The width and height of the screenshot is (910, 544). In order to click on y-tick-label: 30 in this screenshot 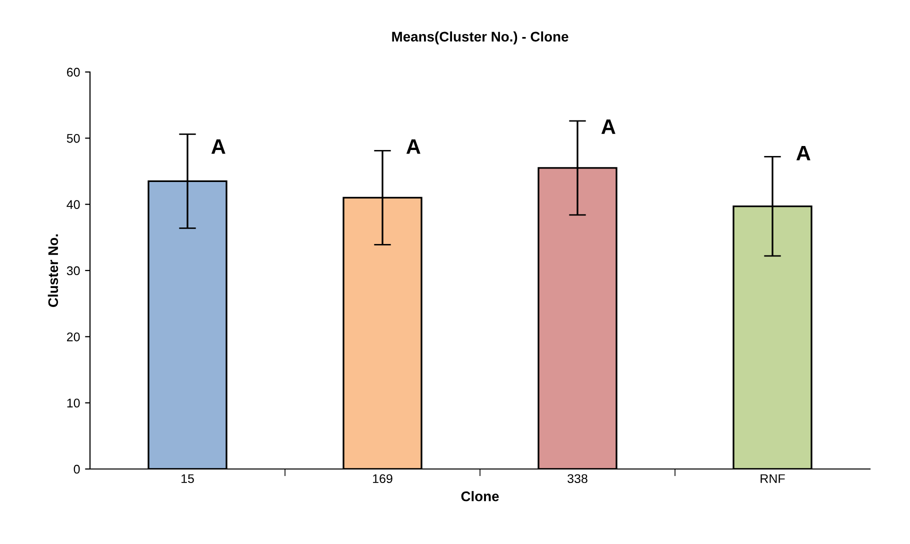, I will do `click(73, 271)`.